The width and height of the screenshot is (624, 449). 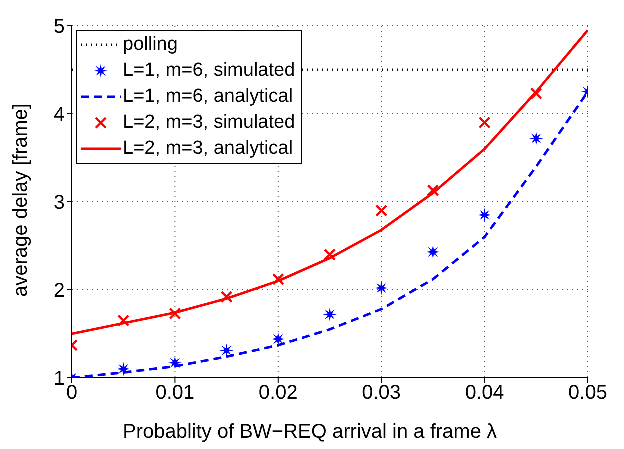 What do you see at coordinates (59, 115) in the screenshot?
I see `y-tick-label: 4` at bounding box center [59, 115].